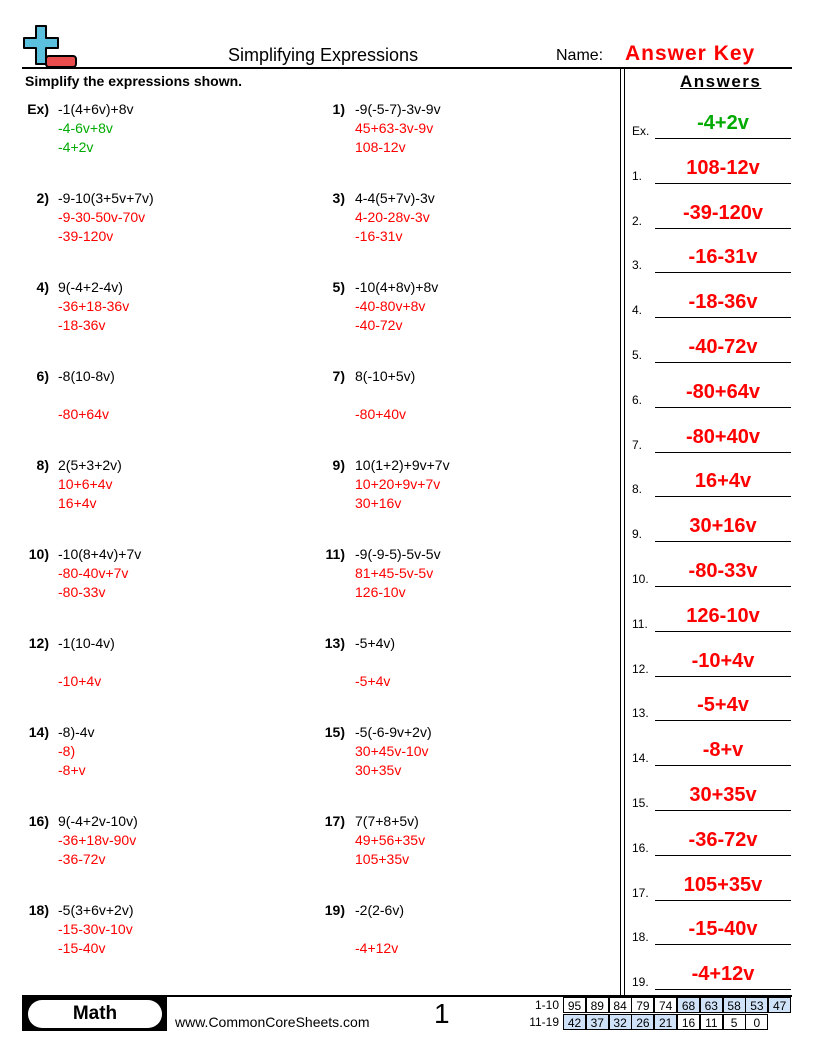 The image size is (816, 1056). I want to click on answer-label: 5., so click(637, 355).